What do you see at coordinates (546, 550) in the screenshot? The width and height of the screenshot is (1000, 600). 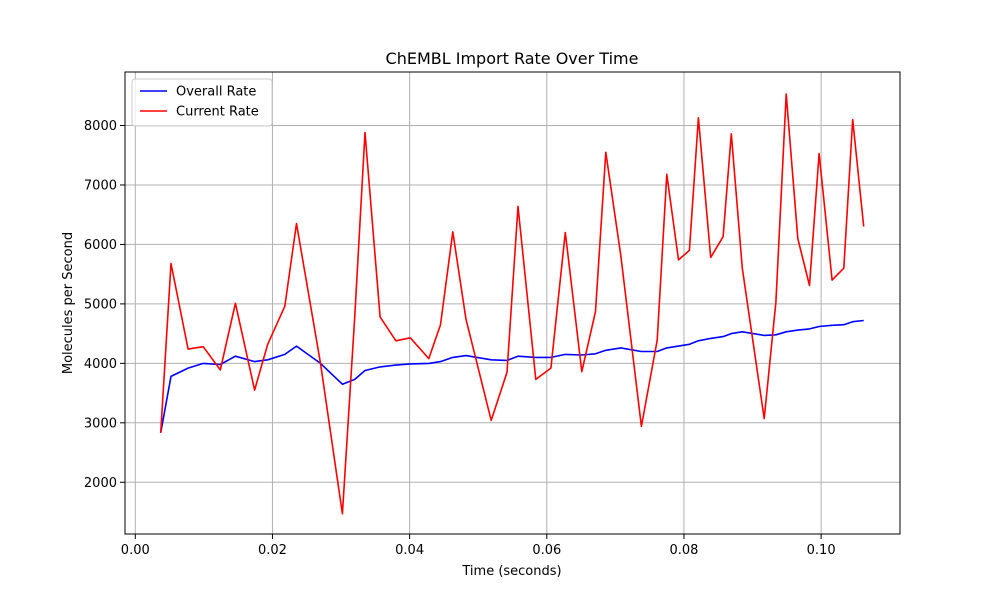 I see `x-tick-label: 0.06` at bounding box center [546, 550].